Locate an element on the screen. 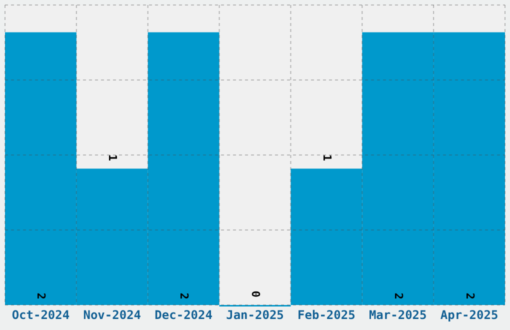 This screenshot has width=510, height=330. x-tick-label: Nov-2024 is located at coordinates (112, 315).